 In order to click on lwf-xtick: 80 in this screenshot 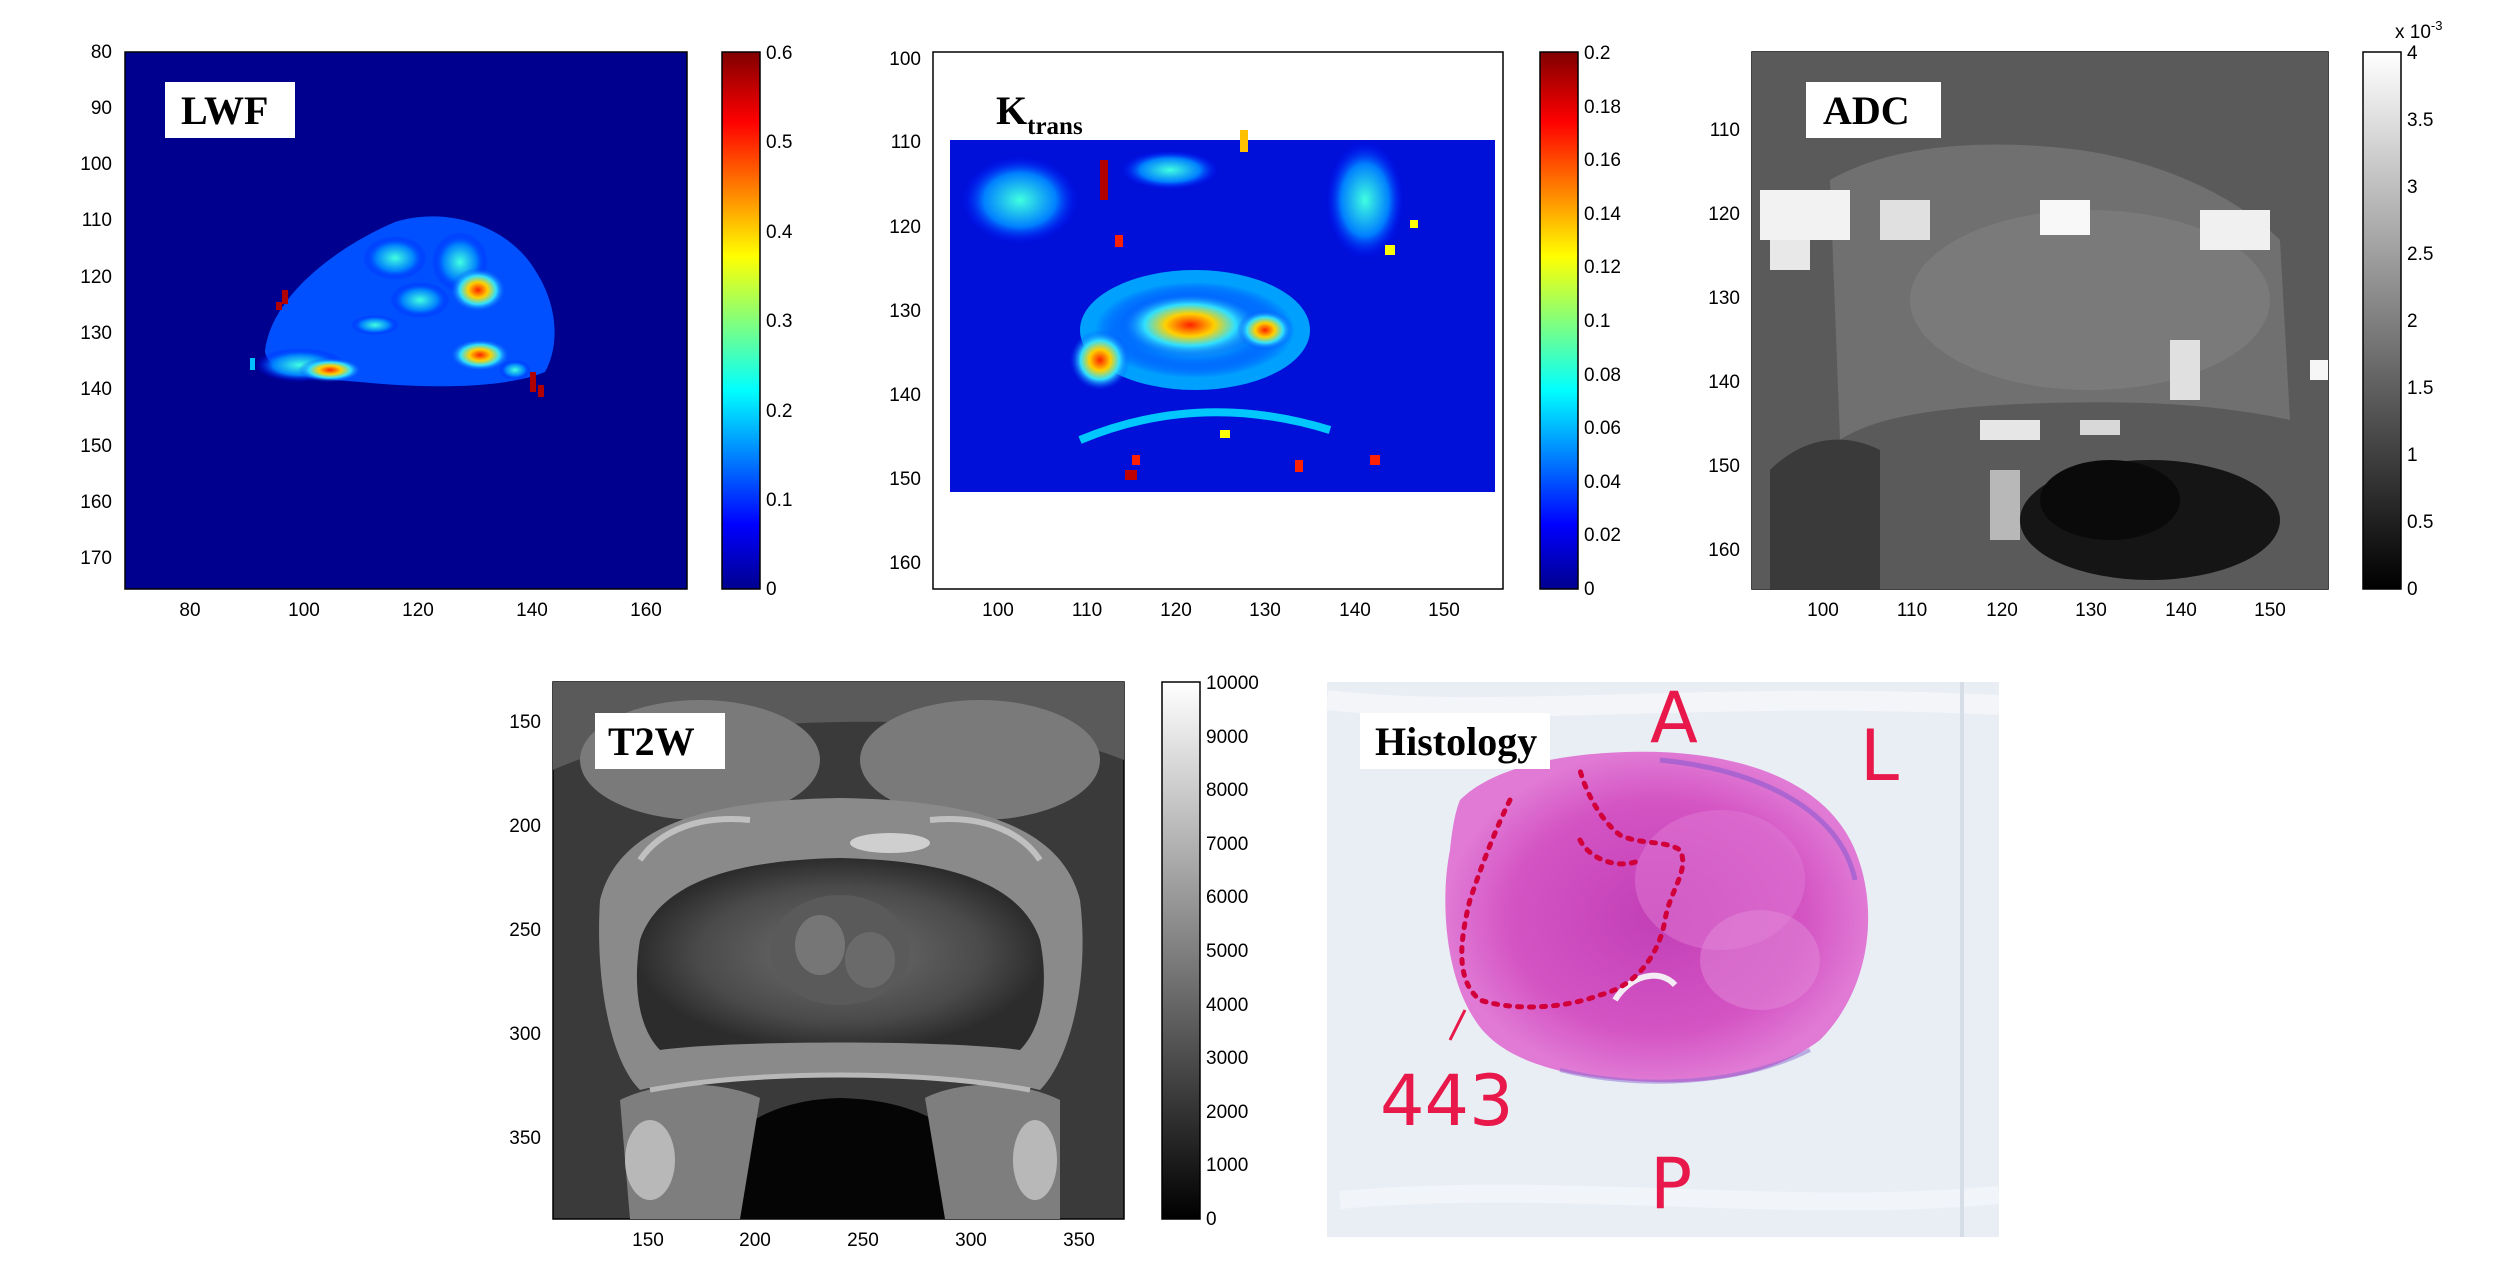, I will do `click(189, 610)`.